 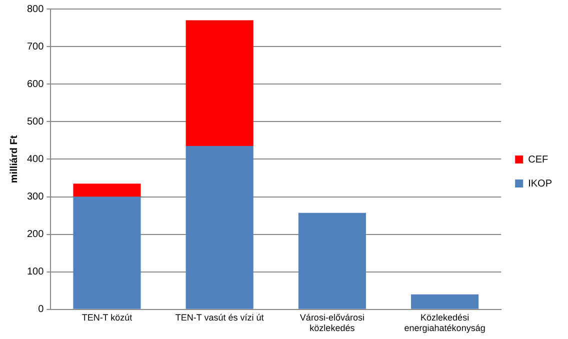 I want to click on y-tick-label: 800, so click(x=35, y=9).